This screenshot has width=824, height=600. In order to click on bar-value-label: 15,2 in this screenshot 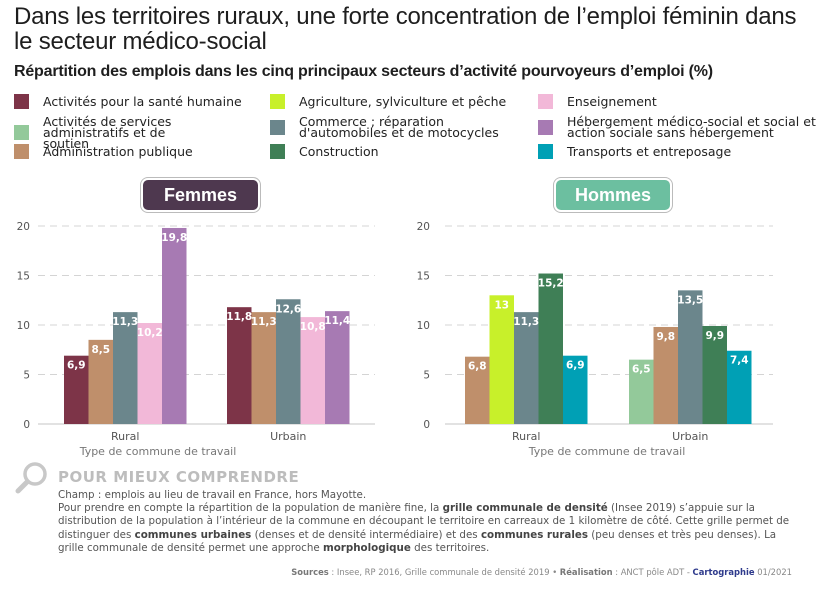, I will do `click(551, 284)`.